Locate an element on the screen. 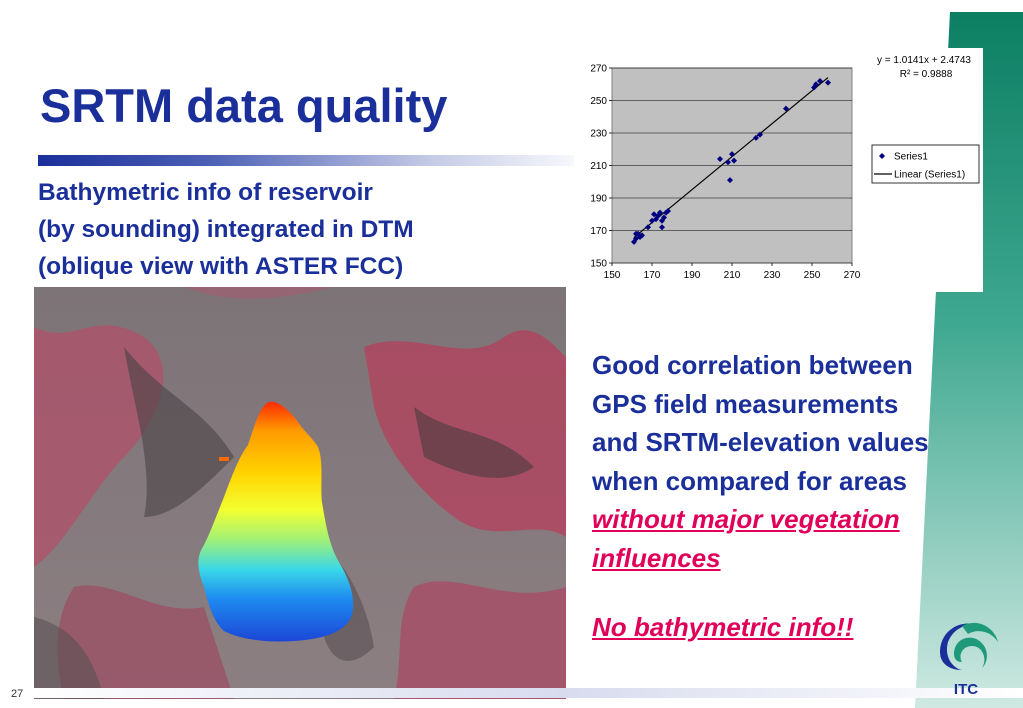 The image size is (1023, 708). legend-label: Linear (Series1) is located at coordinates (929, 175).